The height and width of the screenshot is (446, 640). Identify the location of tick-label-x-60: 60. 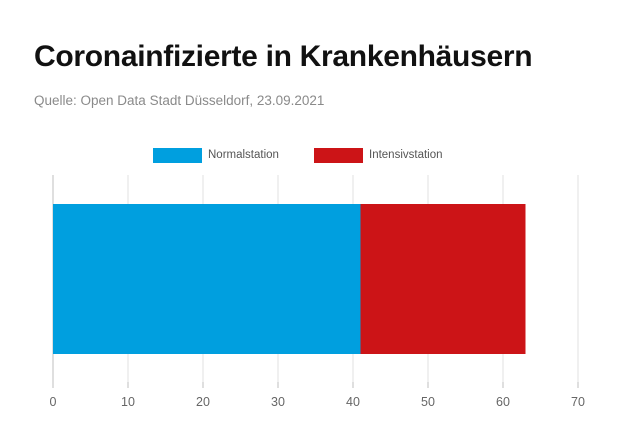
(503, 402).